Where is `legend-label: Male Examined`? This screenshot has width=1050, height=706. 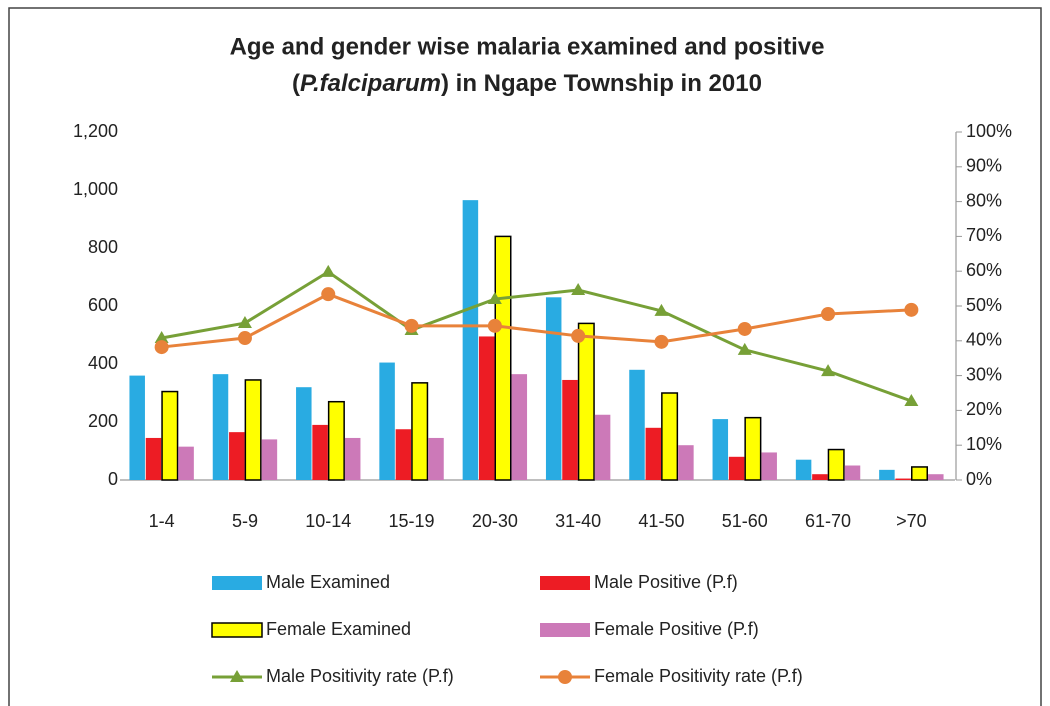 legend-label: Male Examined is located at coordinates (328, 582).